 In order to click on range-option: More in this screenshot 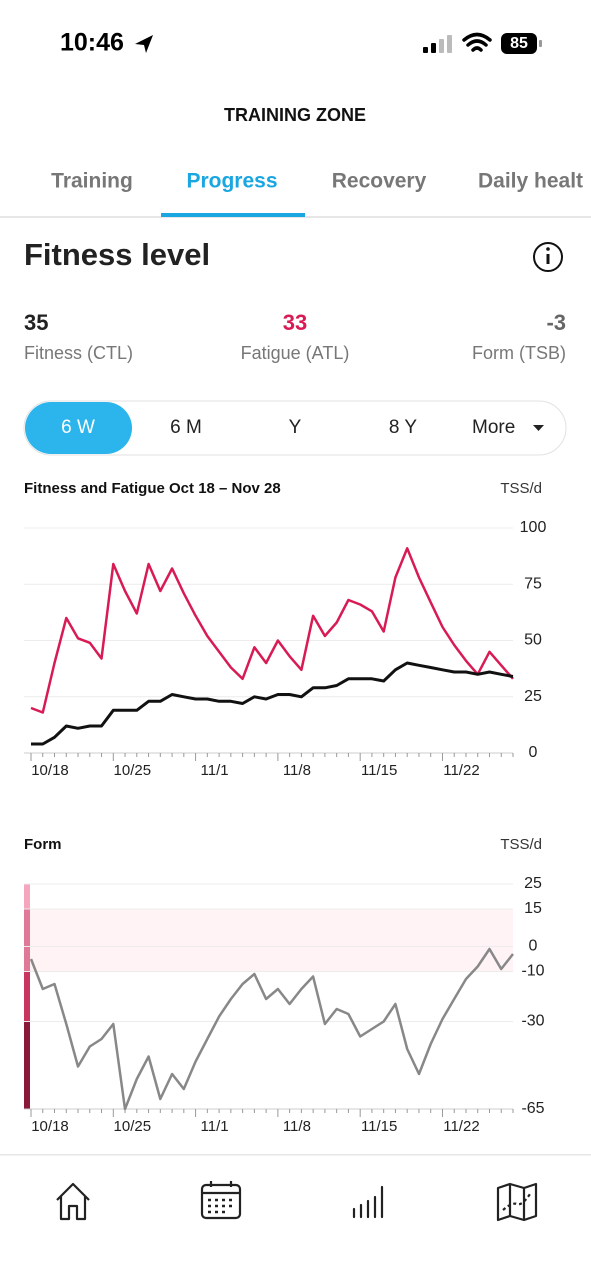, I will do `click(493, 427)`.